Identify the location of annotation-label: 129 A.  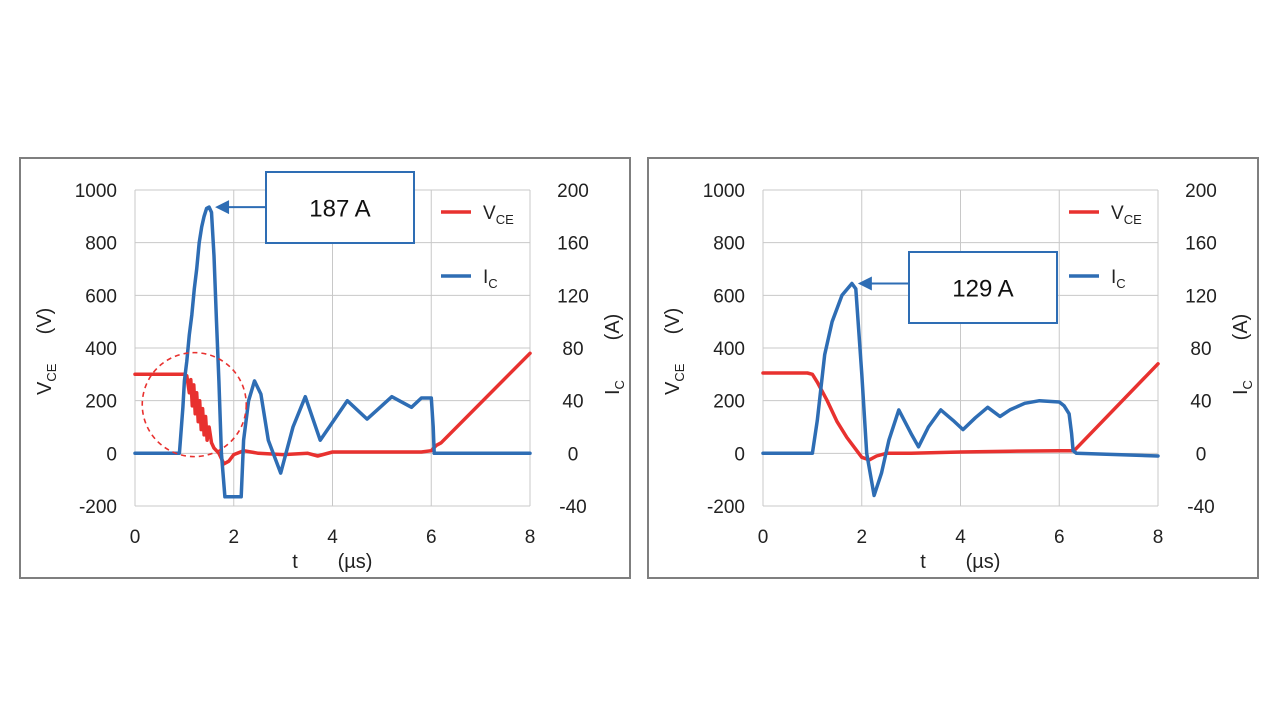
(982, 289).